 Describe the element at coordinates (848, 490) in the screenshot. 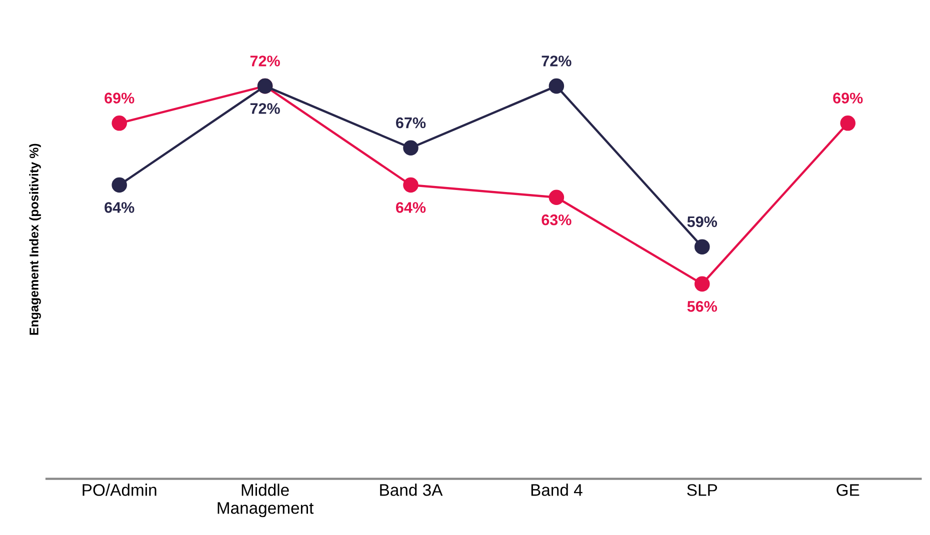

I see `x-tick-label: GE` at that location.